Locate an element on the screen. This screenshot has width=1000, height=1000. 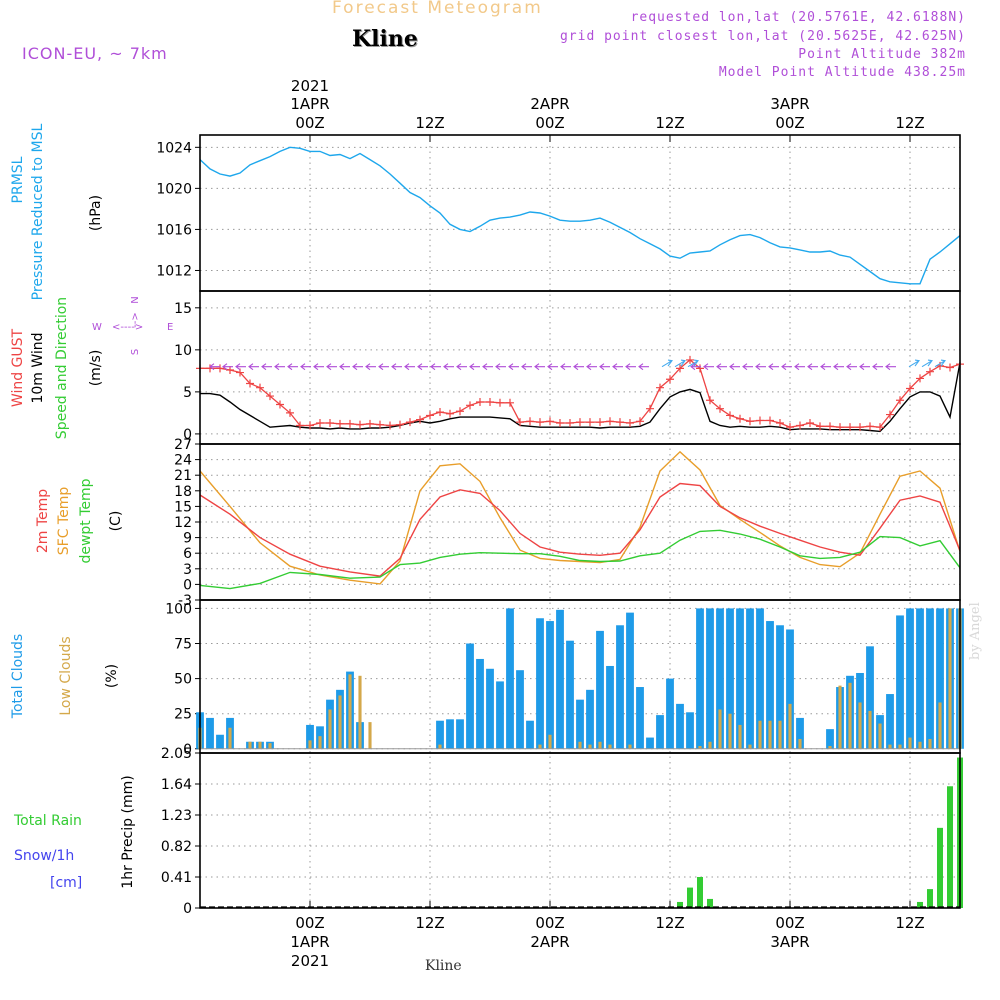
footer-station-name: Kline is located at coordinates (443, 966).